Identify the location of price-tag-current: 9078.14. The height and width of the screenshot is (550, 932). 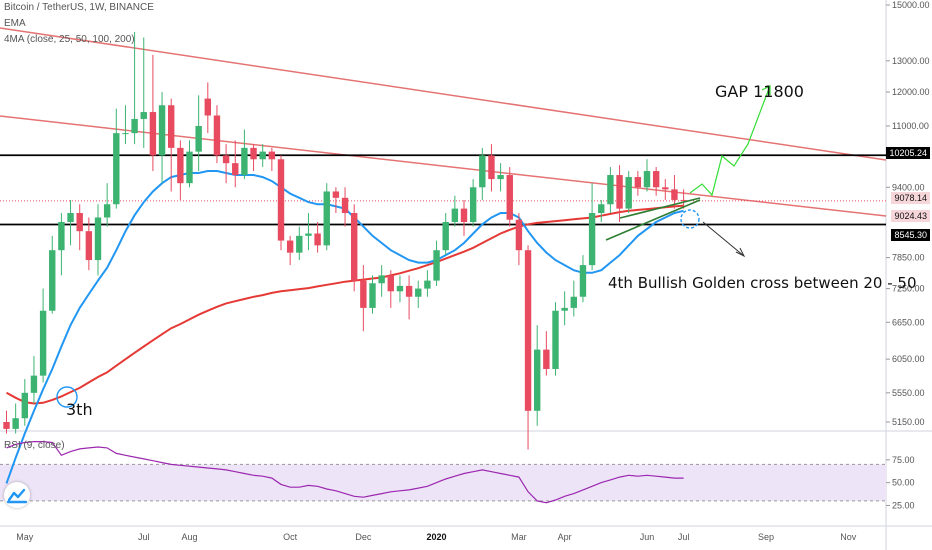
(910, 198).